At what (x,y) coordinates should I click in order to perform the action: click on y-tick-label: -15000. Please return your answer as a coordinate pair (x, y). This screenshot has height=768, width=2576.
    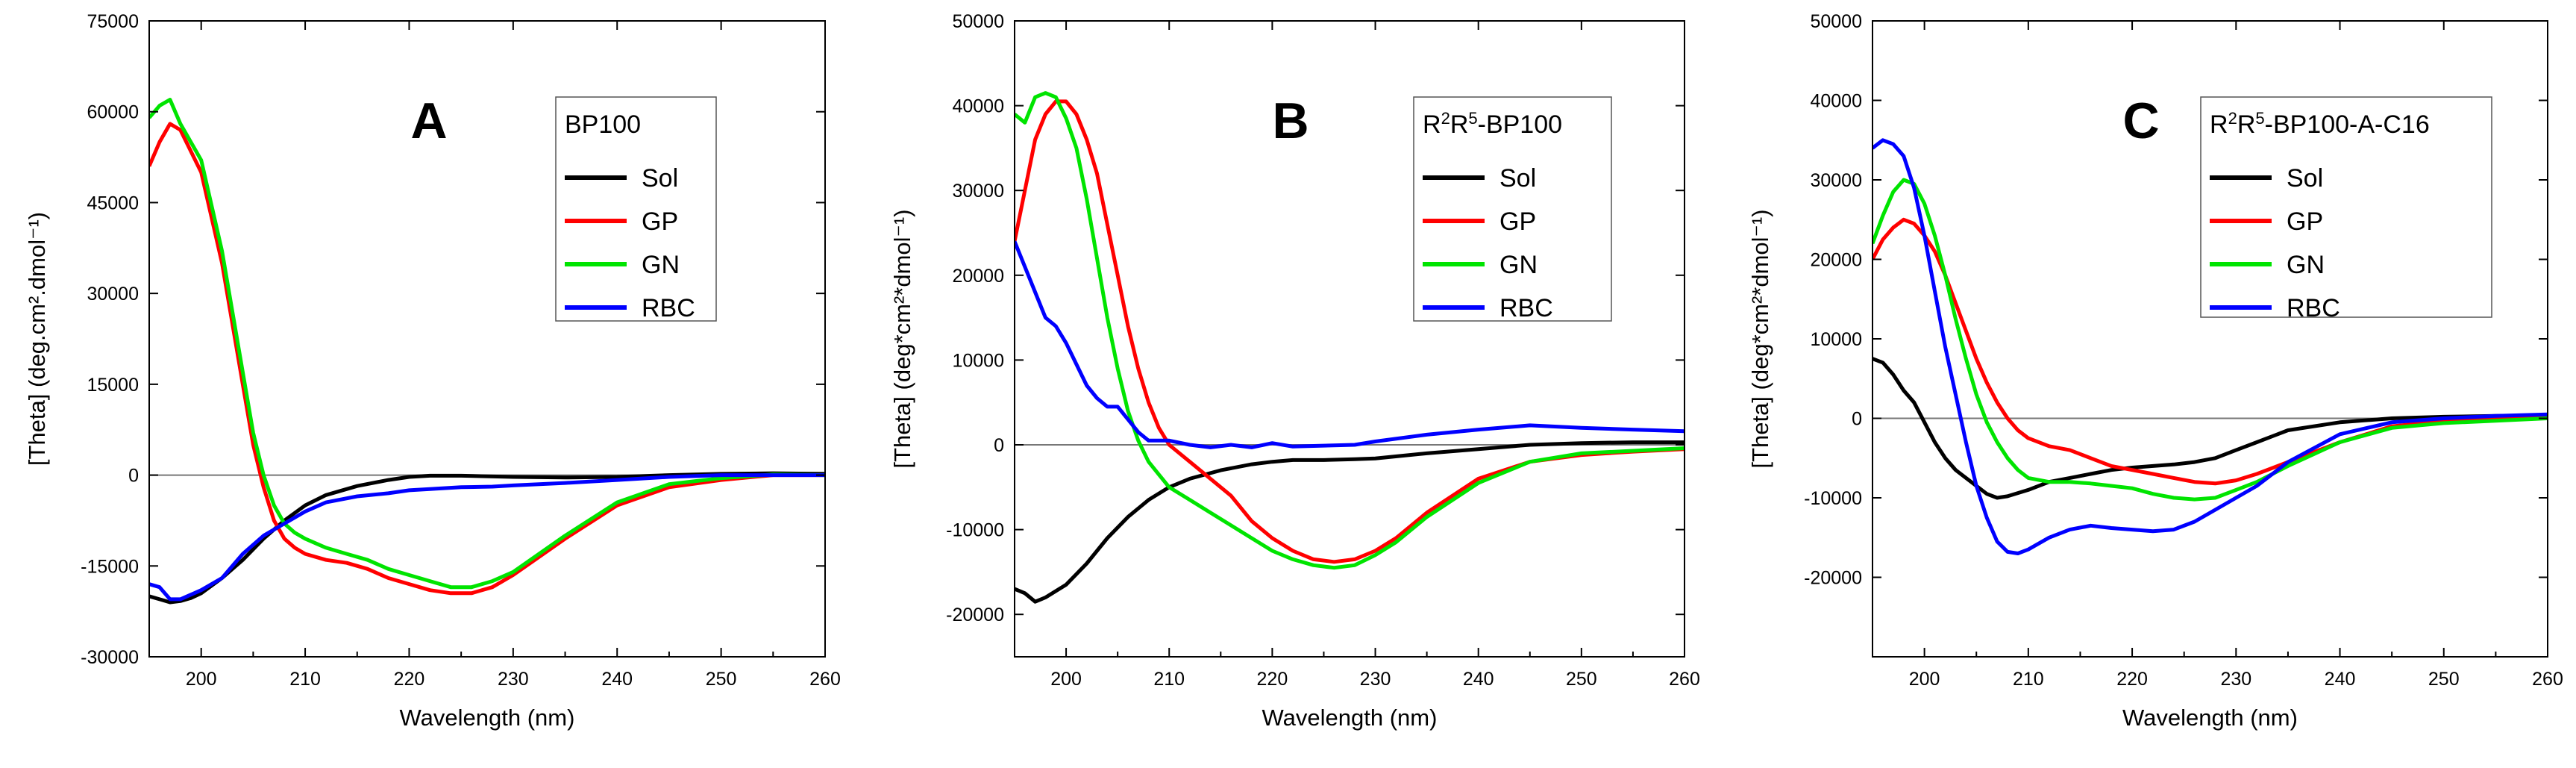
    Looking at the image, I should click on (110, 566).